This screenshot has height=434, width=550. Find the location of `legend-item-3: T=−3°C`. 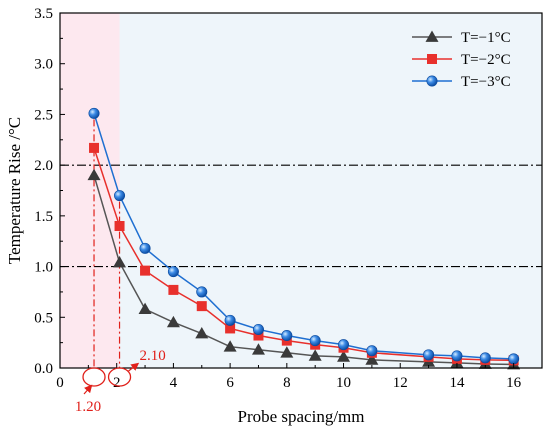

legend-item-3: T=−3°C is located at coordinates (461, 82).